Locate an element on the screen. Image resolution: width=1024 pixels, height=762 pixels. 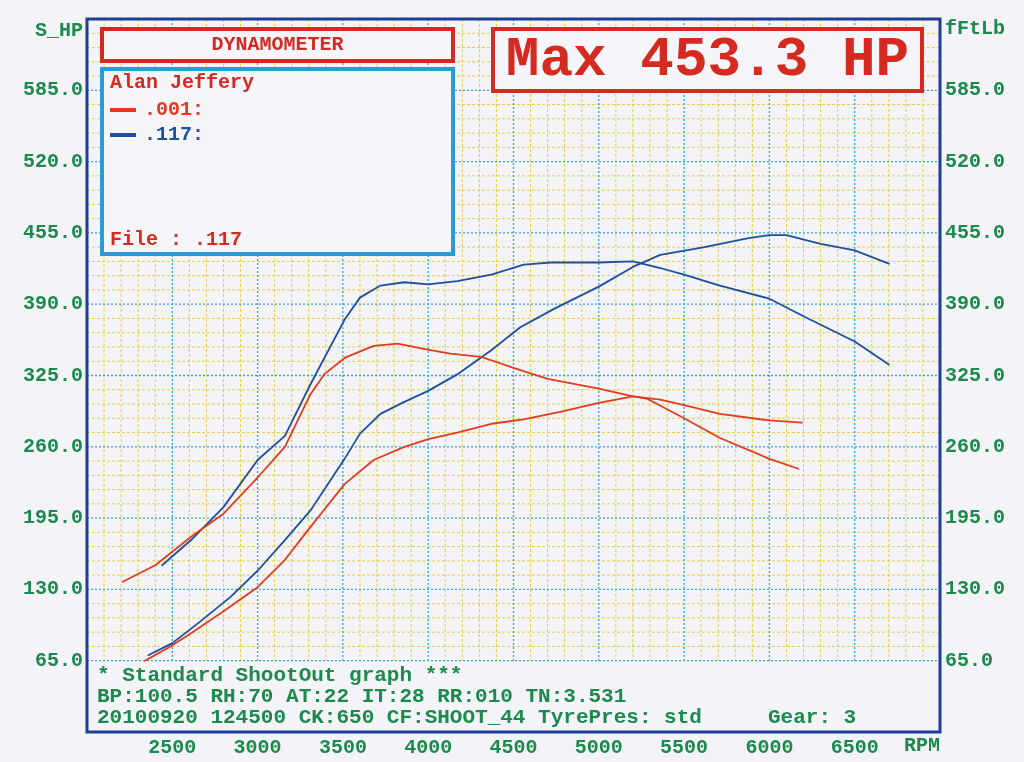
y2-tick-label: 585.0 is located at coordinates (975, 90).